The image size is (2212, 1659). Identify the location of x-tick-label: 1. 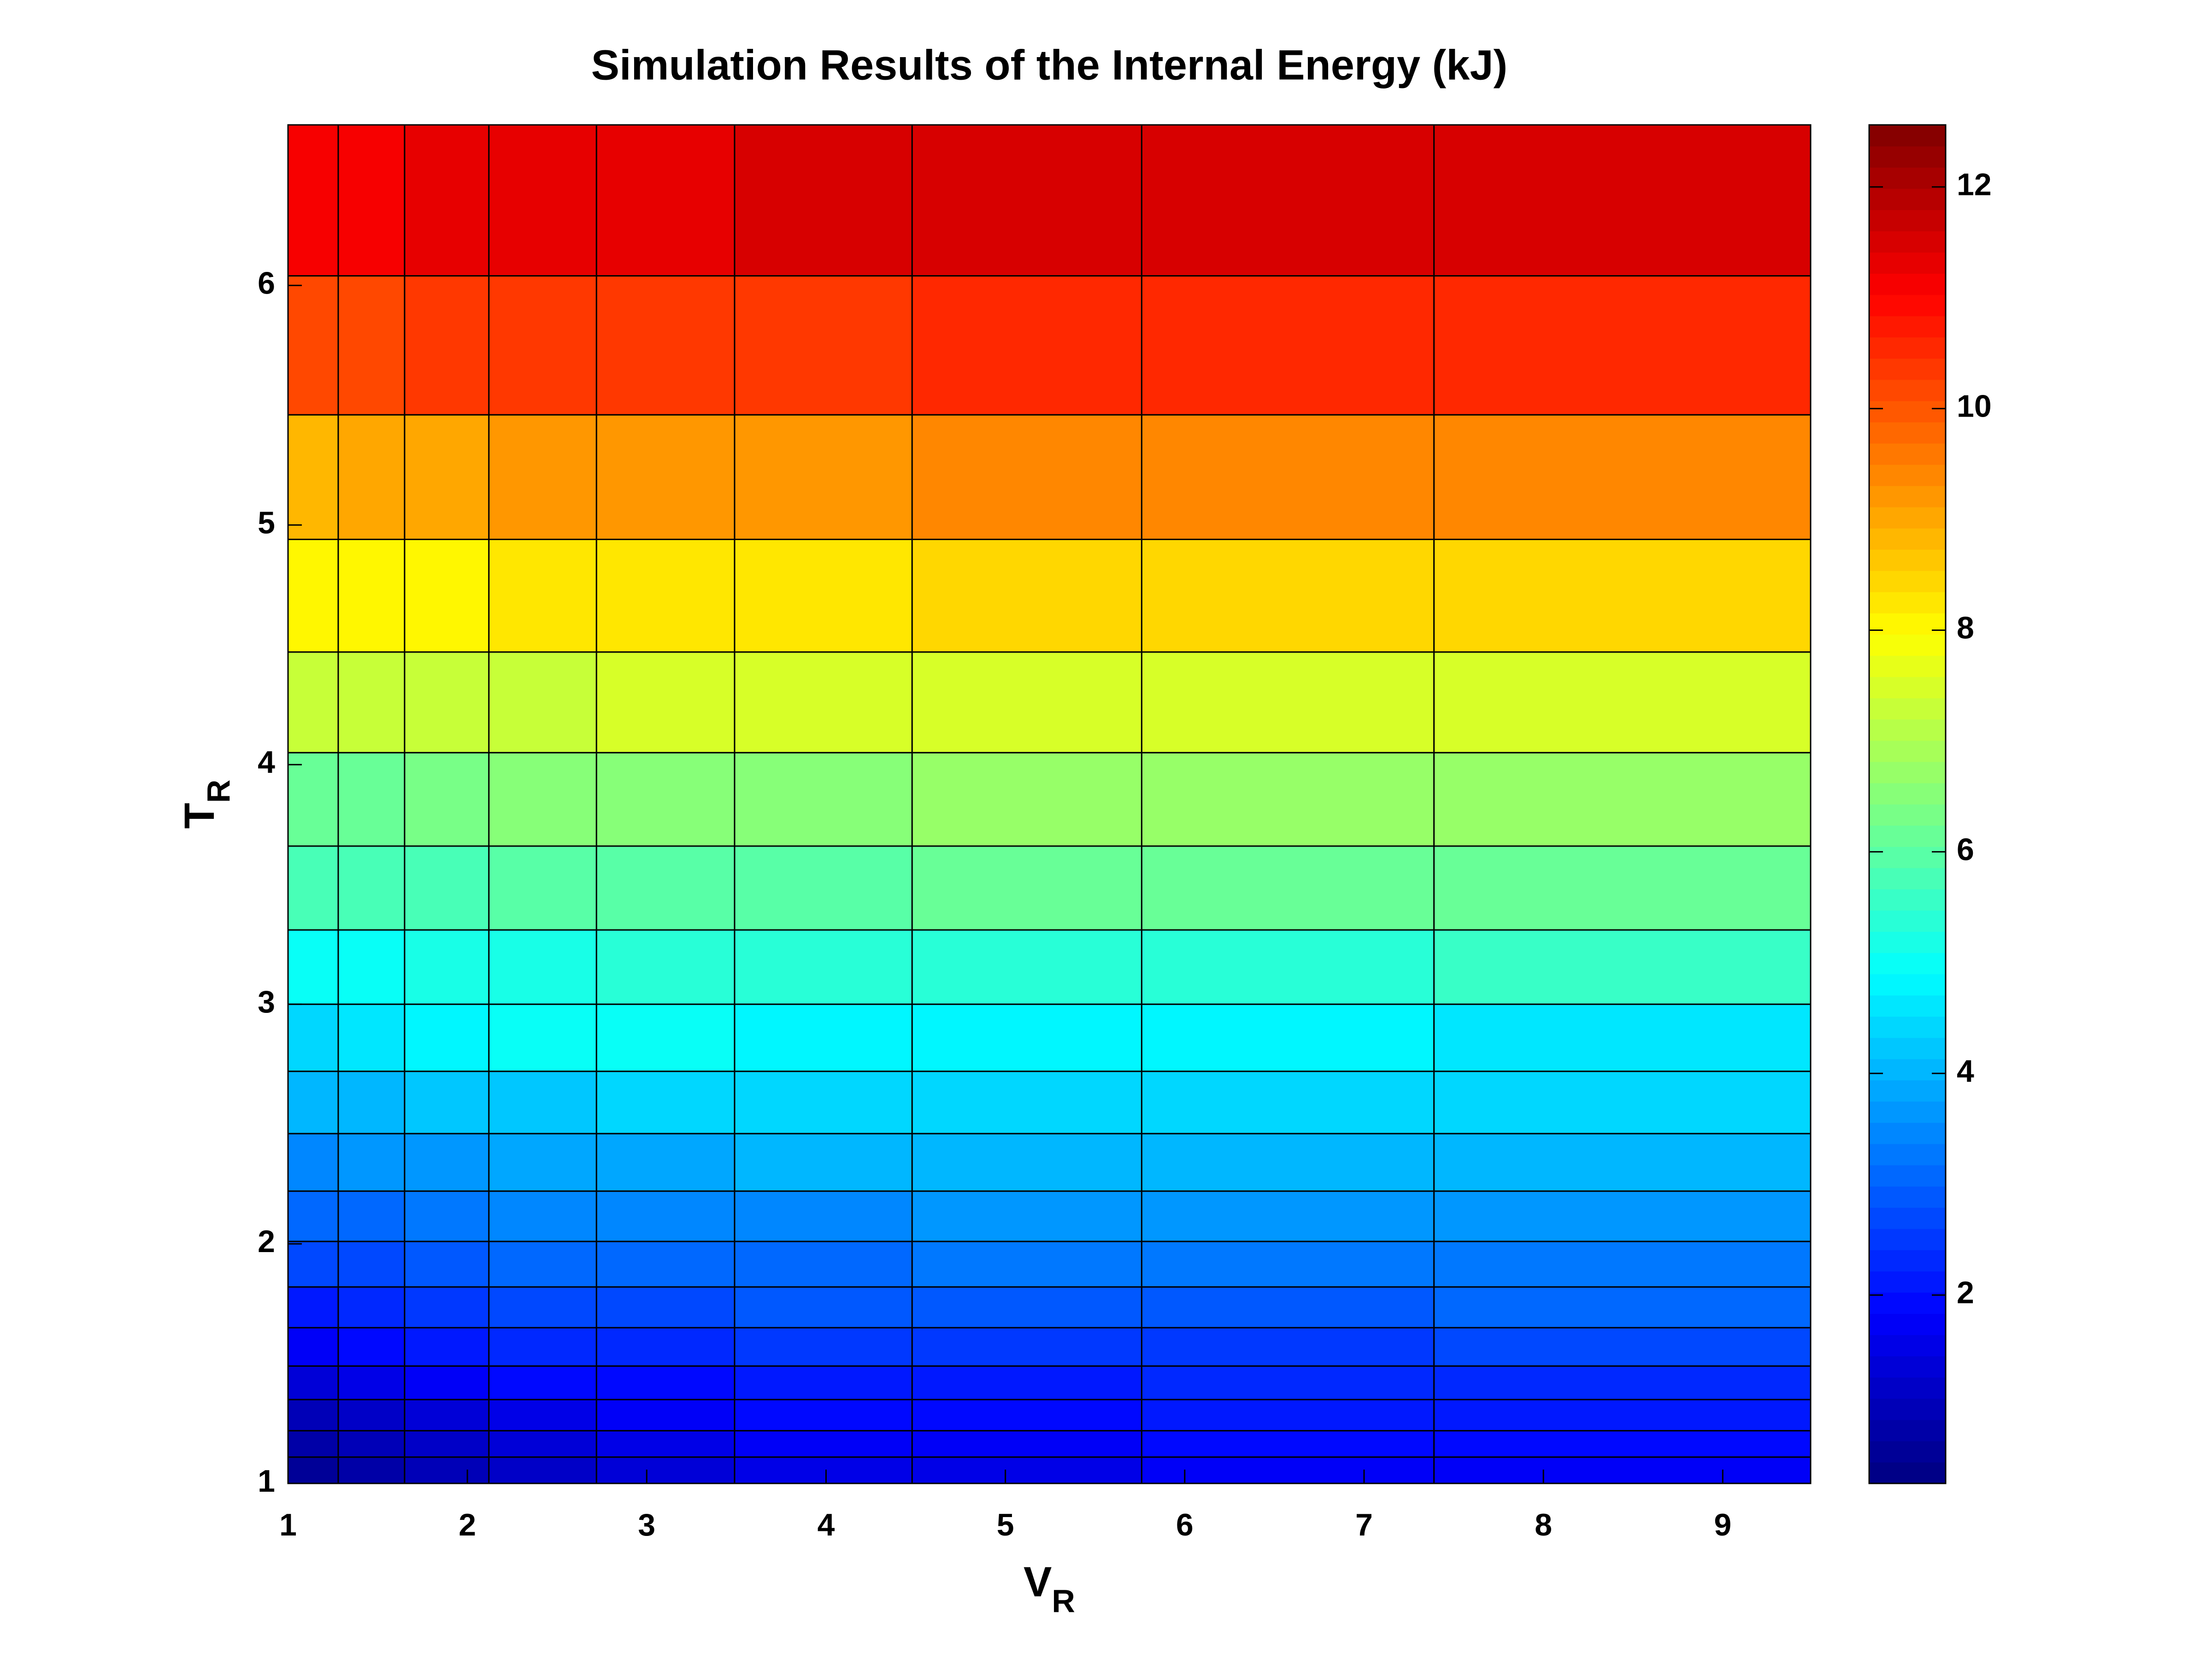
(288, 1524).